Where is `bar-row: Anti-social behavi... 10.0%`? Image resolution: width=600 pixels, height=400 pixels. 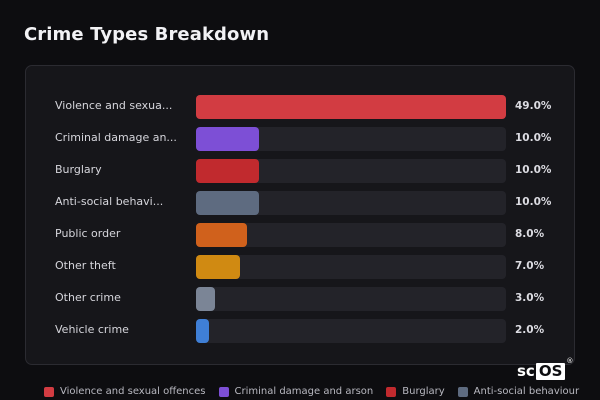
bar-row: Anti-social behavi... 10.0% is located at coordinates (301, 203).